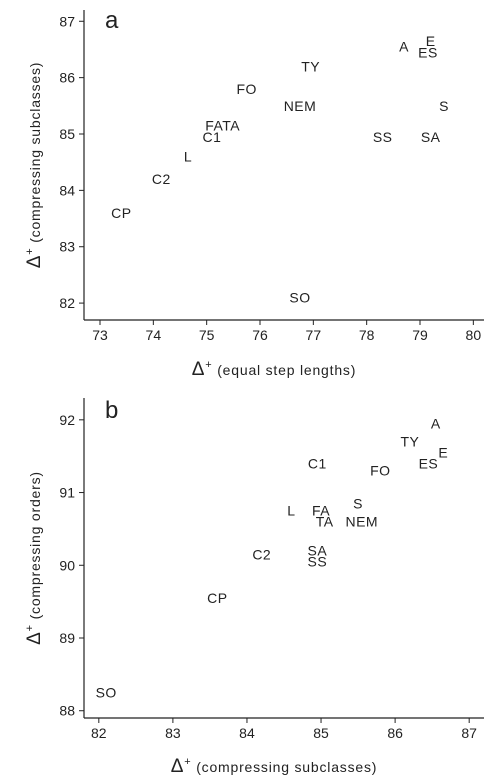 The image size is (494, 779). Describe the element at coordinates (67, 711) in the screenshot. I see `y-tick-label: 88` at that location.